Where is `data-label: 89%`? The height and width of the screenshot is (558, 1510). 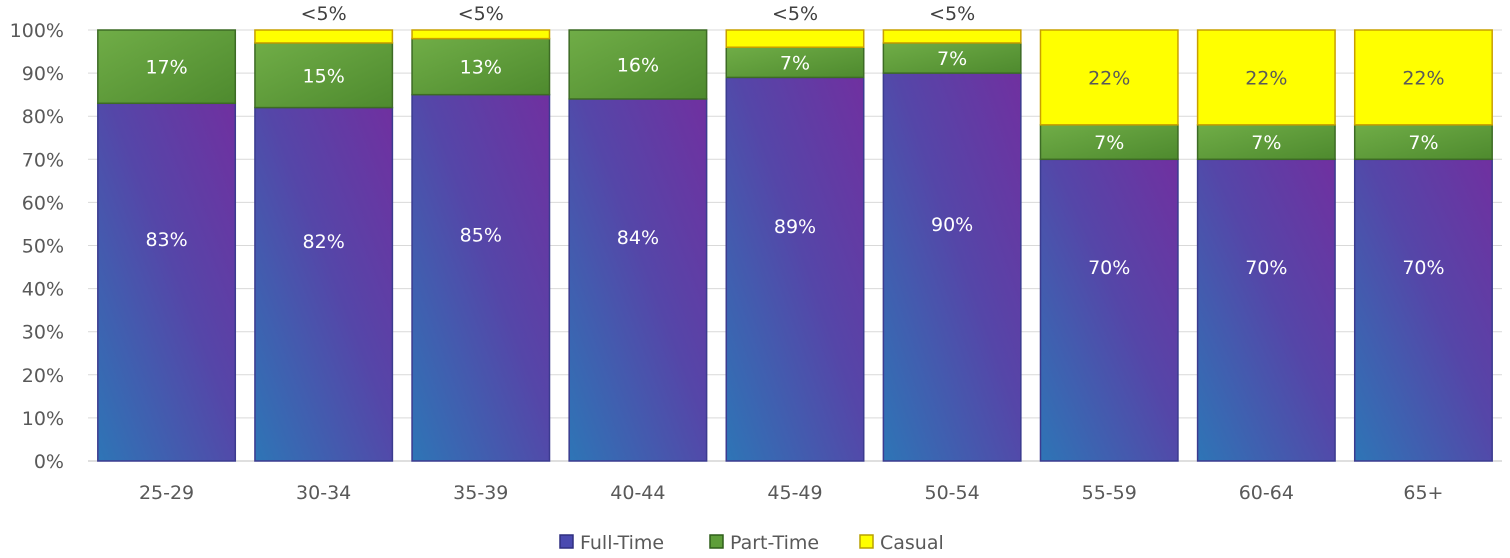 data-label: 89% is located at coordinates (795, 227).